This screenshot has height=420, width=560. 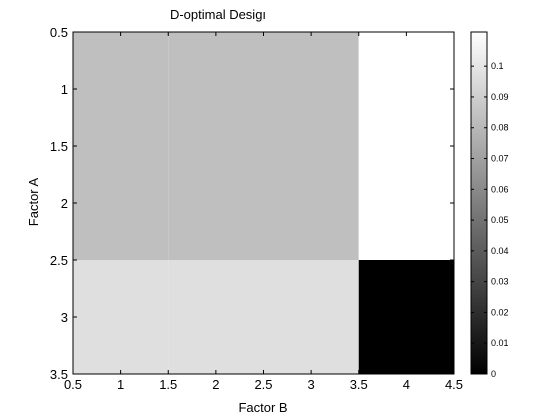 What do you see at coordinates (500, 282) in the screenshot?
I see `colorbar-tick-label: 0.03` at bounding box center [500, 282].